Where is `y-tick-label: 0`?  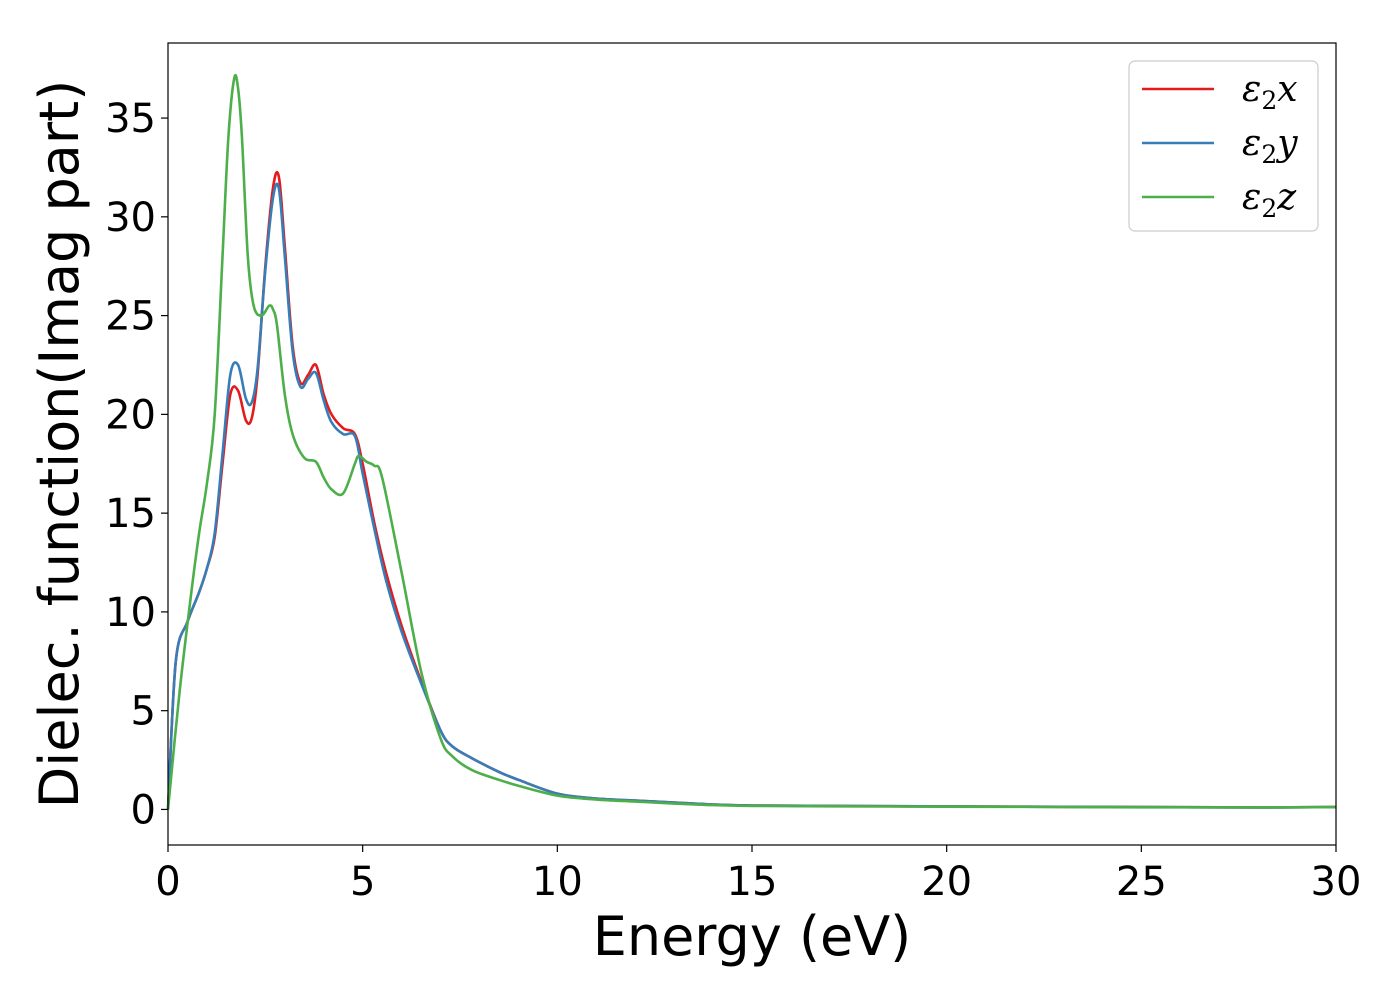 y-tick-label: 0 is located at coordinates (143, 810).